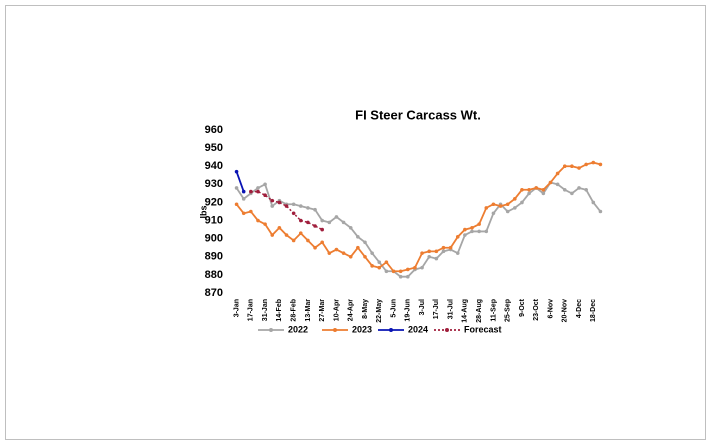 The height and width of the screenshot is (445, 712). Describe the element at coordinates (508, 310) in the screenshot. I see `x-tick-label: 25-Sep` at that location.